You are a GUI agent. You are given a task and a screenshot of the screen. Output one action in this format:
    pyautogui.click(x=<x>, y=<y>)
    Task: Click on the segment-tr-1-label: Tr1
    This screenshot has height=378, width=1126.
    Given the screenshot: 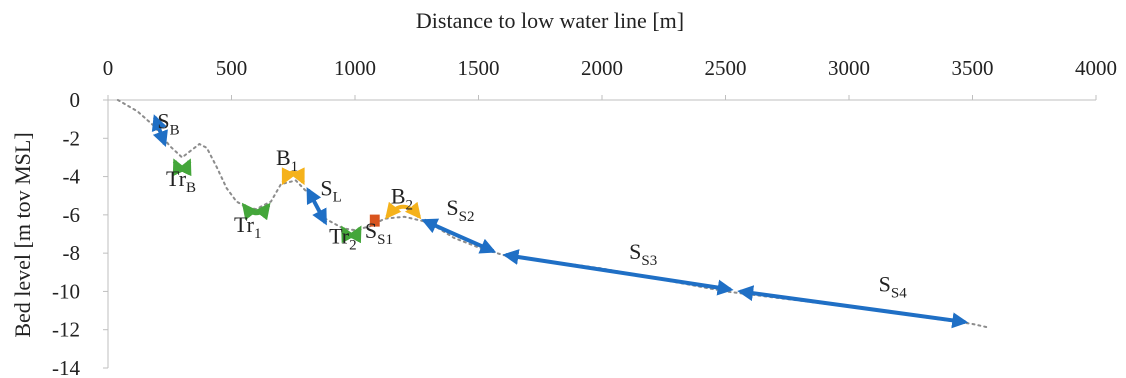 What is the action you would take?
    pyautogui.click(x=248, y=227)
    